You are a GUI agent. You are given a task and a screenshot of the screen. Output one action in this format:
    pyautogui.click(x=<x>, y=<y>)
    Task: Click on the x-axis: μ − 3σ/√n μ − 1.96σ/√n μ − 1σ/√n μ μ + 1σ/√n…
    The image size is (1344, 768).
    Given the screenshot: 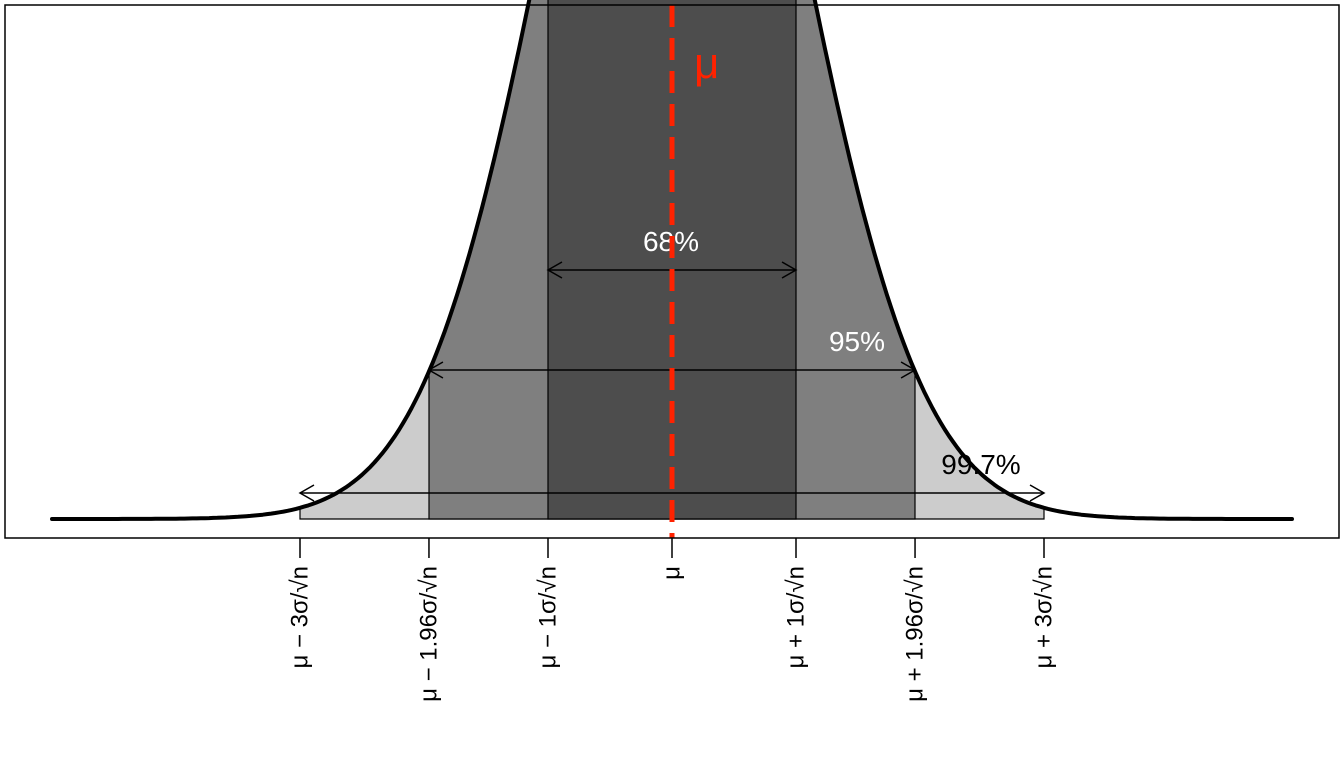 What is the action you would take?
    pyautogui.click(x=672, y=620)
    